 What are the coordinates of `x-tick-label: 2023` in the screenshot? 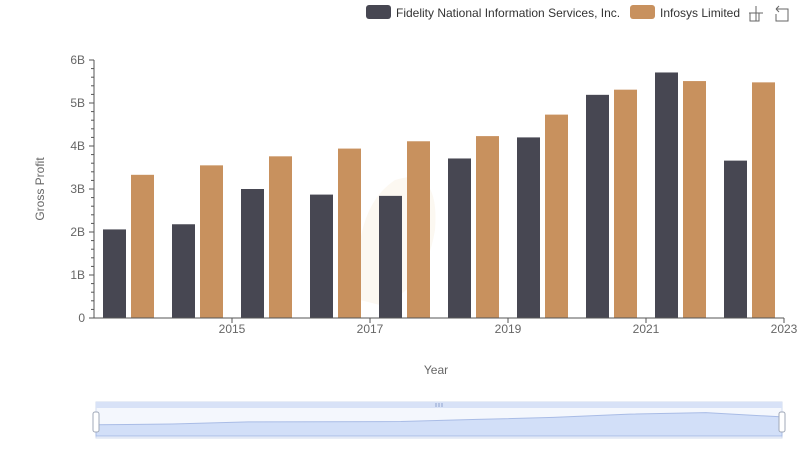 It's located at (784, 329).